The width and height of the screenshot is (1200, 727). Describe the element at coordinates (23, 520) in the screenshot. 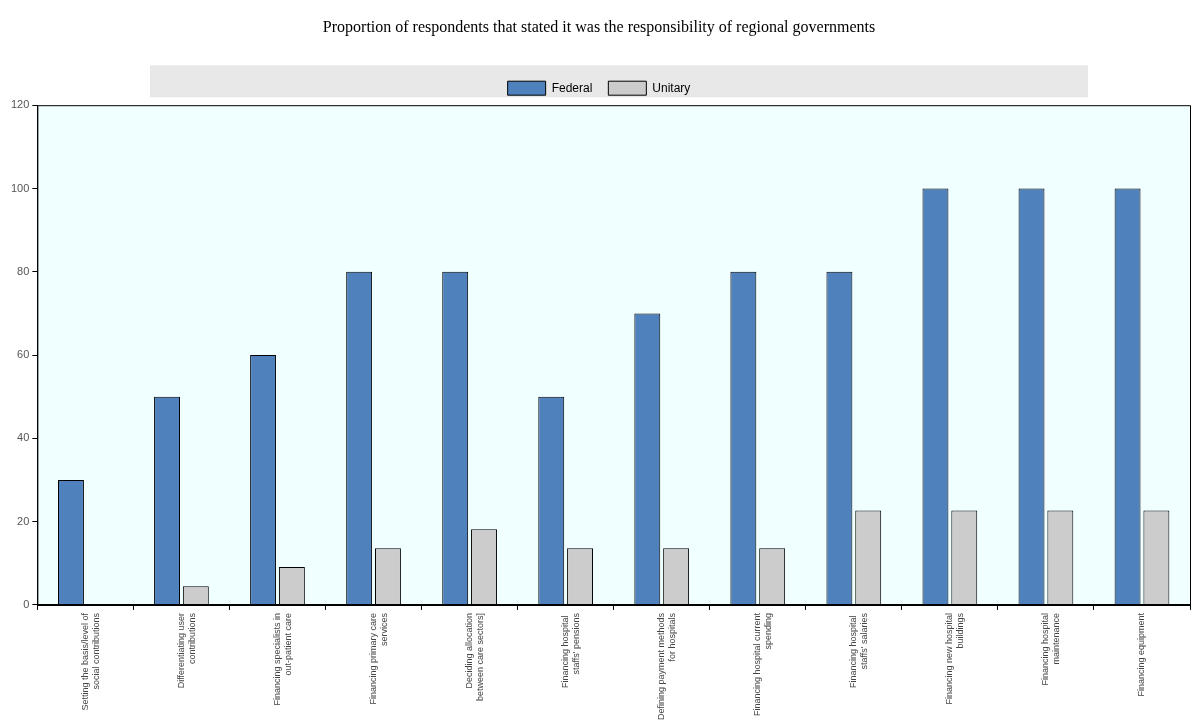

I see `y-tick-label: 20` at that location.